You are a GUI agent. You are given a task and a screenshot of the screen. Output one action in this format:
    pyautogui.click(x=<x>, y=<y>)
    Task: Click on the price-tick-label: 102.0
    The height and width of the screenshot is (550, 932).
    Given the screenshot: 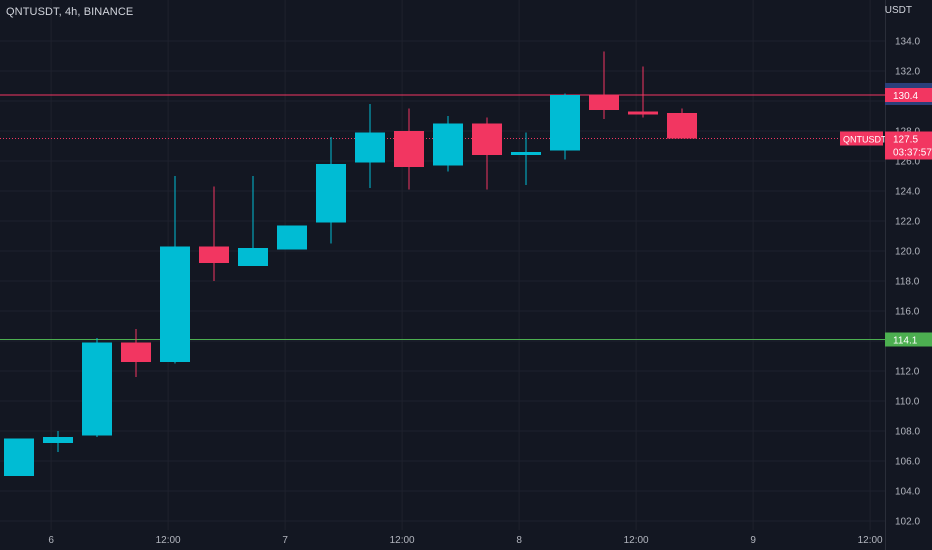 What is the action you would take?
    pyautogui.click(x=907, y=522)
    